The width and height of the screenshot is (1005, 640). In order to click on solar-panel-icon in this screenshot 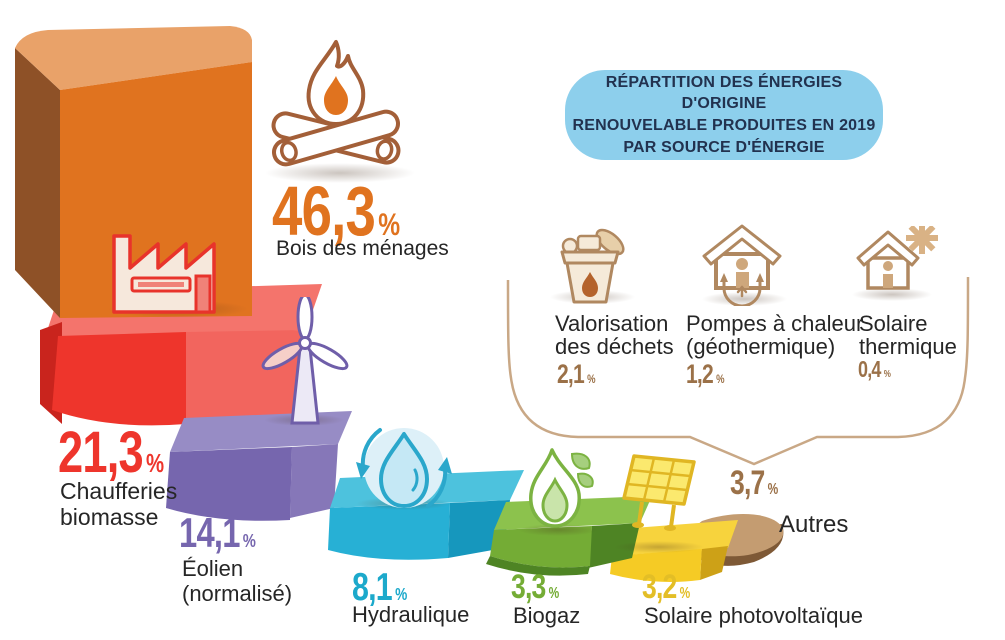, I will do `click(659, 492)`.